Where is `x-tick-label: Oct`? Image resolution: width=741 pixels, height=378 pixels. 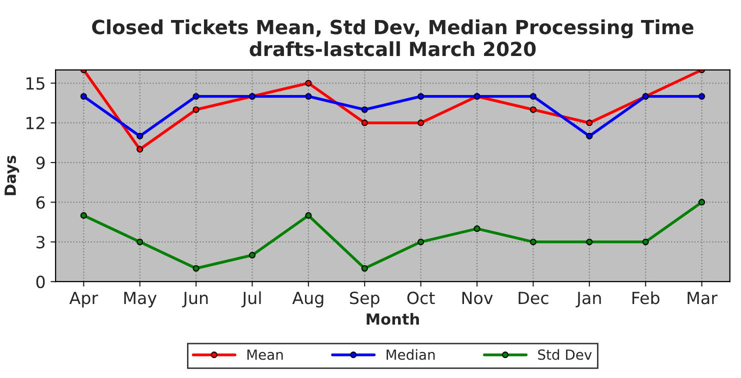 x-tick-label: Oct is located at coordinates (421, 298).